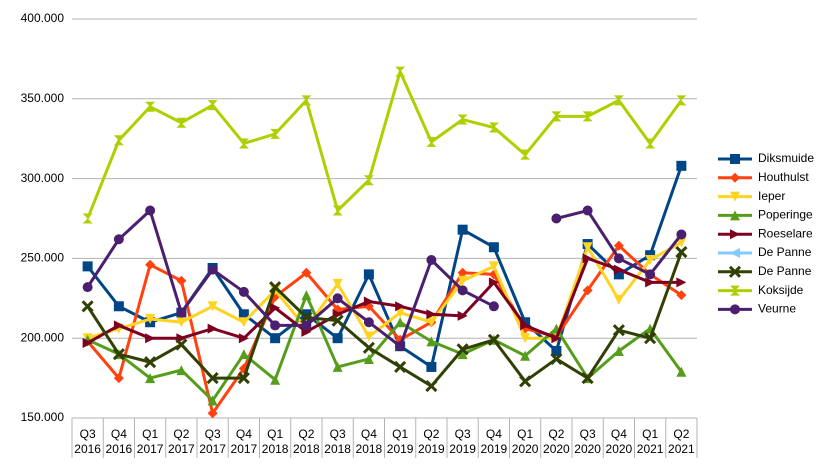  Describe the element at coordinates (785, 252) in the screenshot. I see `legend-label: De Panne` at that location.